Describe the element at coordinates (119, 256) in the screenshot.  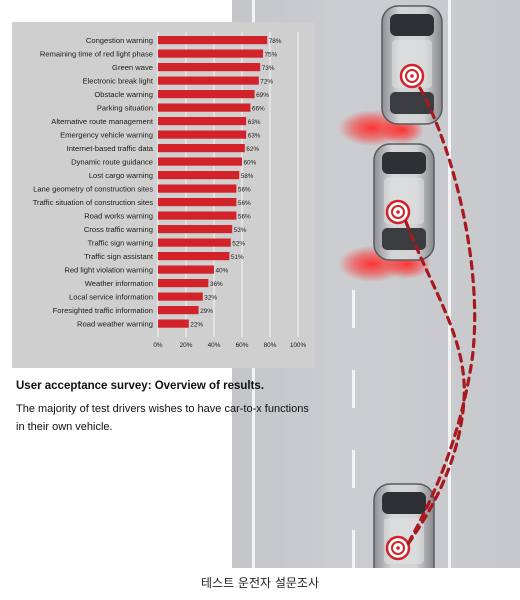
I see `category-label: Traffic sign assistant` at that location.